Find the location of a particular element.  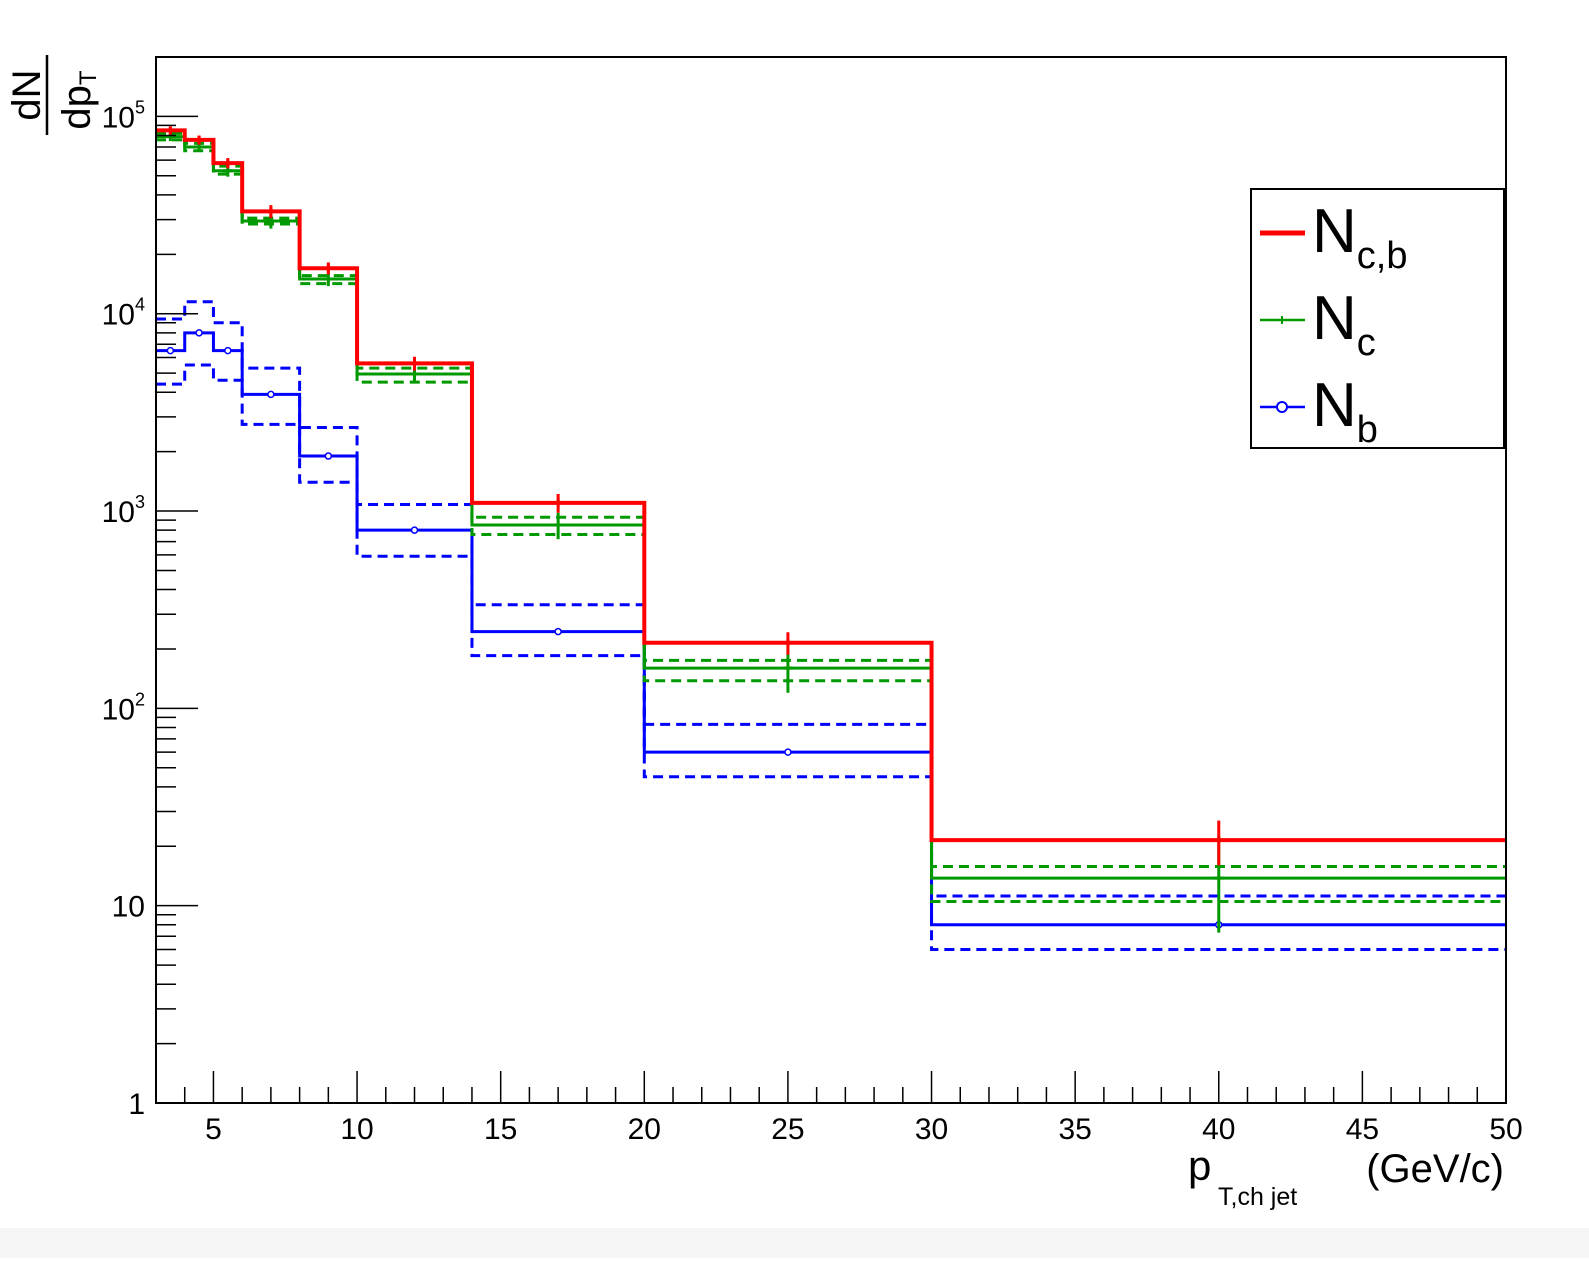

x-tick-label: 5 is located at coordinates (213, 1129).